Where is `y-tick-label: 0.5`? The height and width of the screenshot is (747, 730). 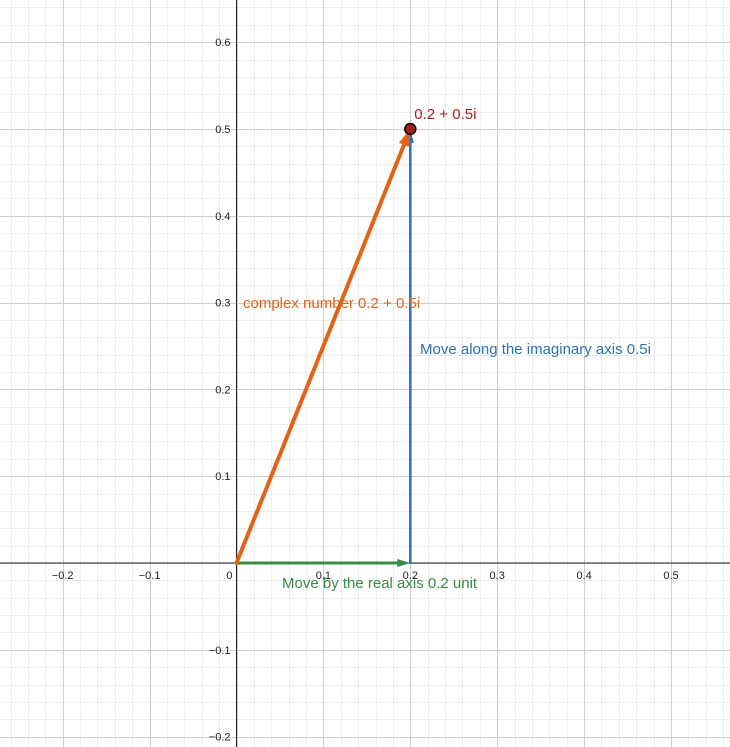 y-tick-label: 0.5 is located at coordinates (222, 130).